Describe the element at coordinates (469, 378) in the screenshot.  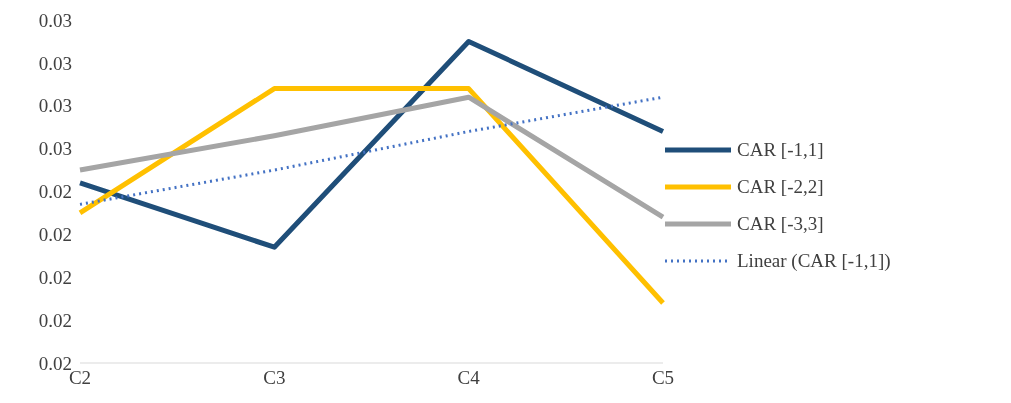
I see `x-tick-label: C4` at that location.